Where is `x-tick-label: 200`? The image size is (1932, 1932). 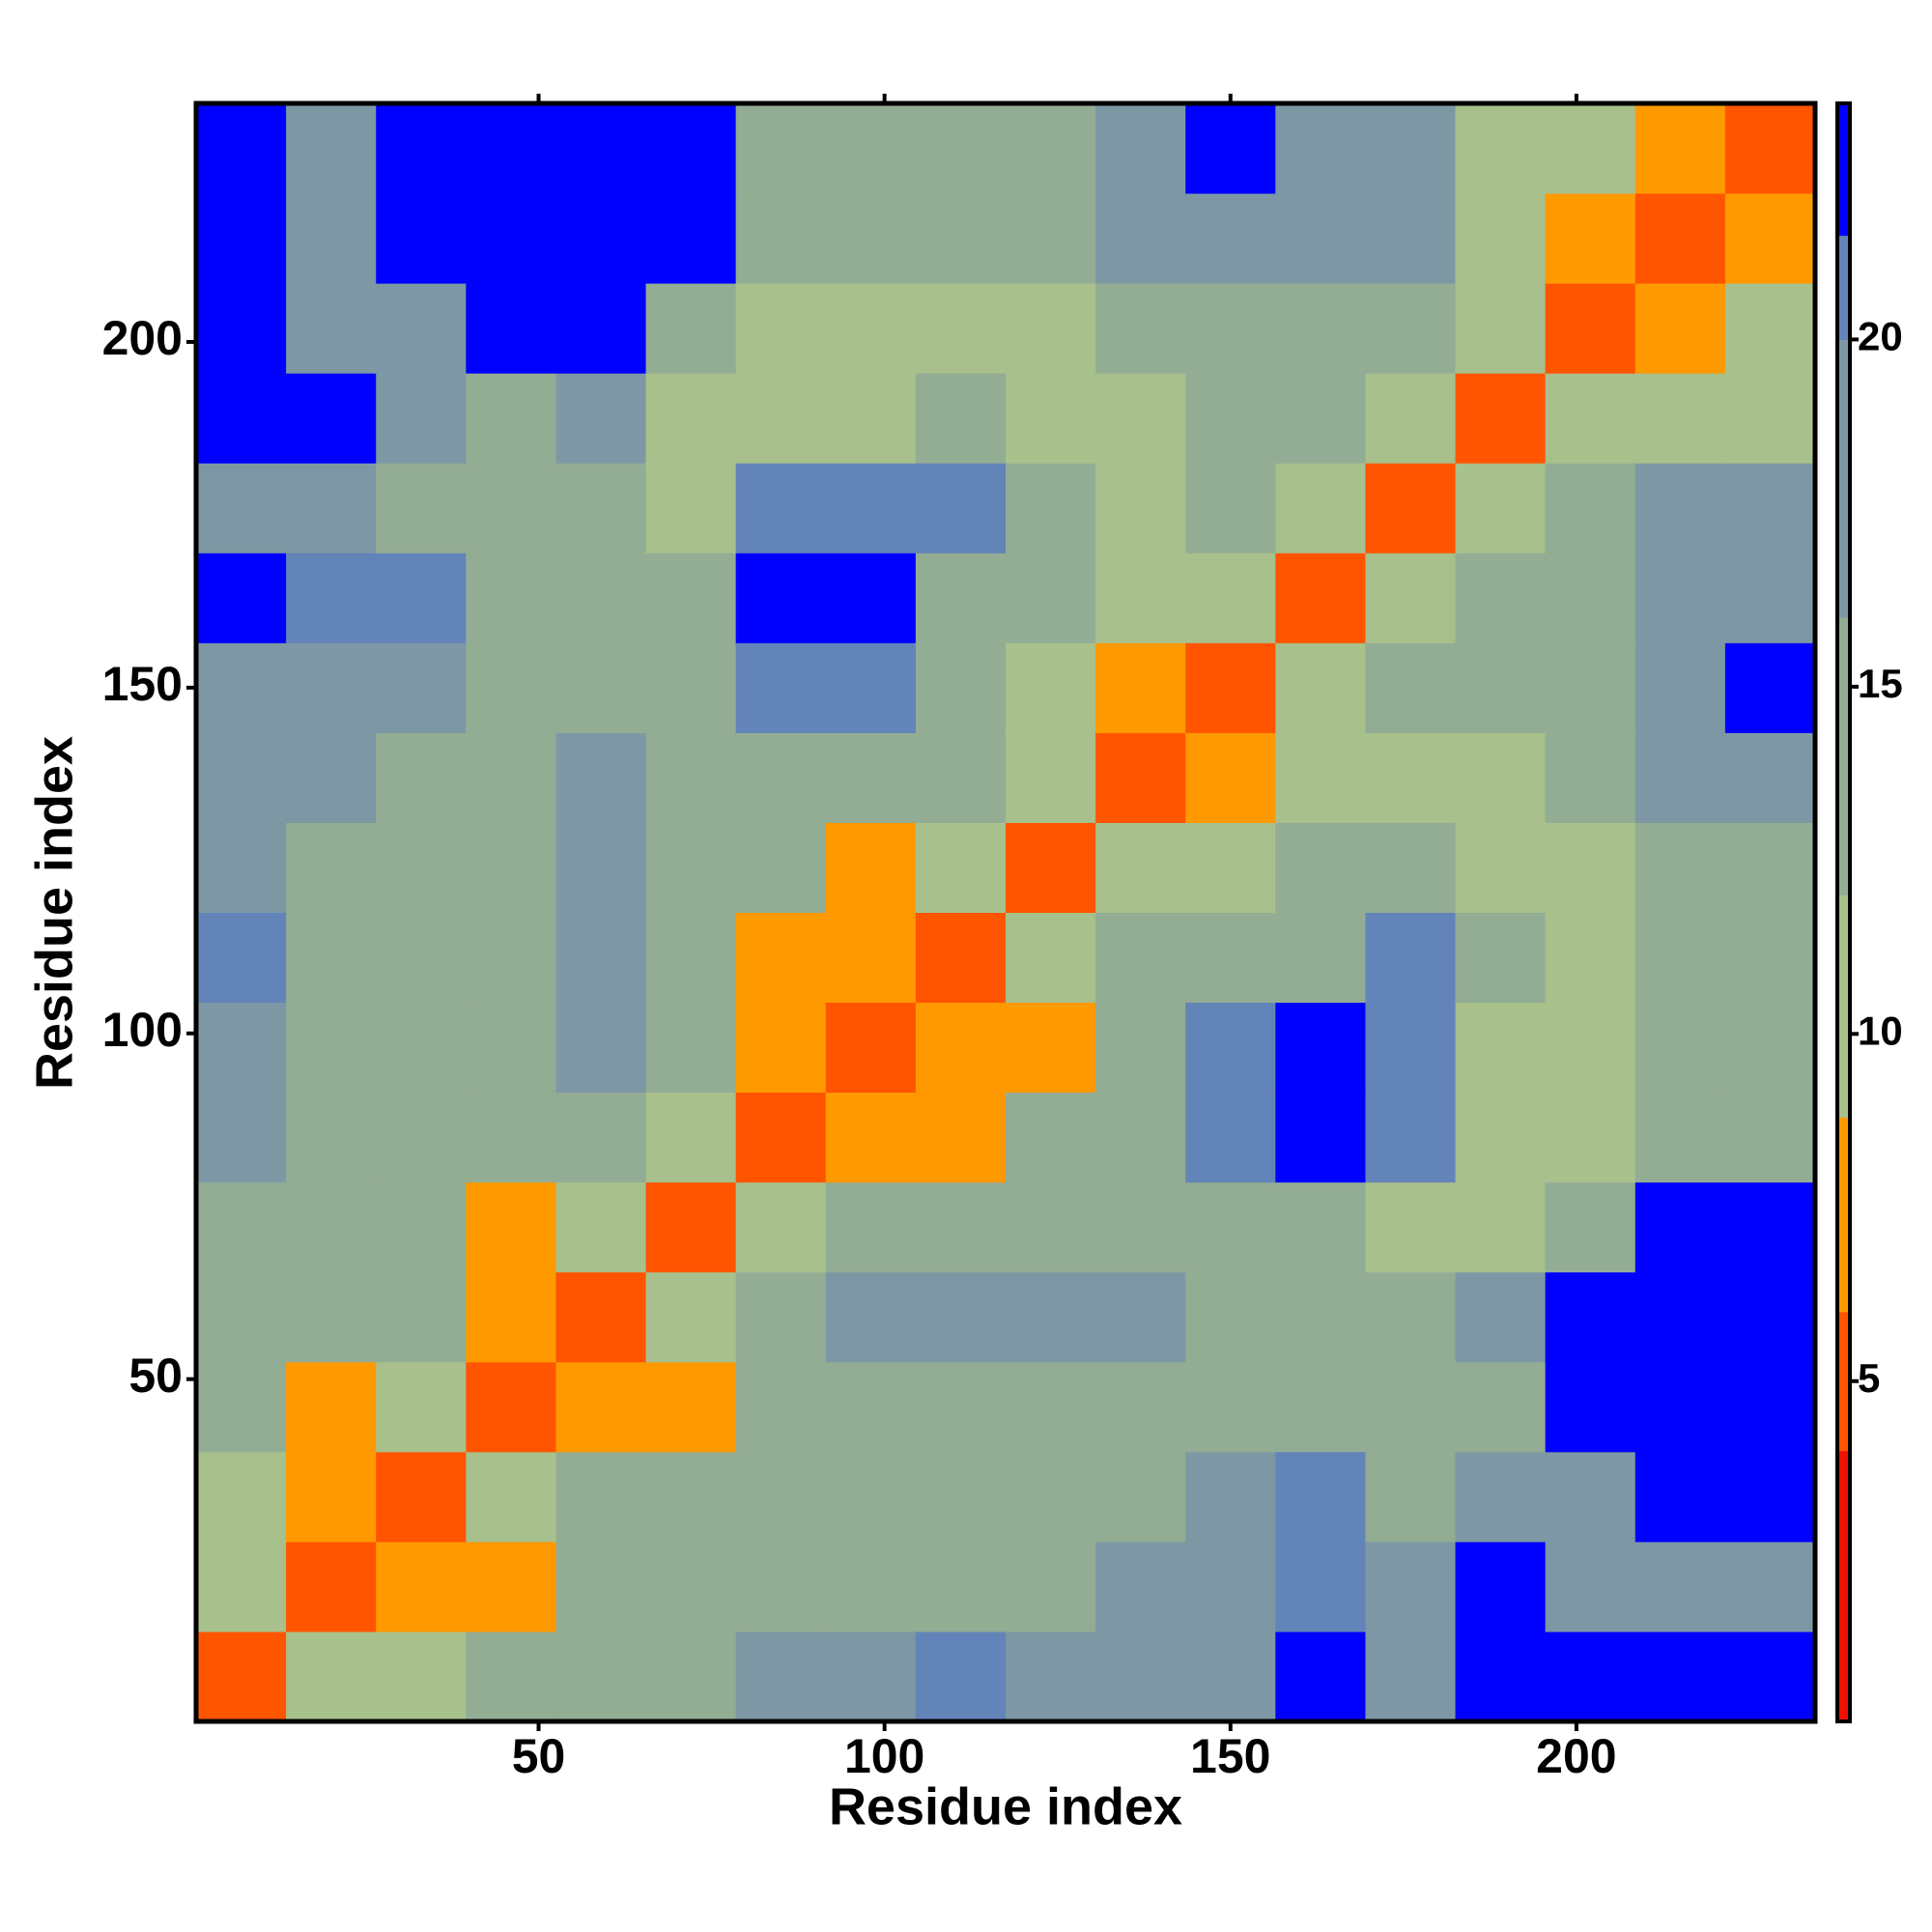 x-tick-label: 200 is located at coordinates (1576, 1756).